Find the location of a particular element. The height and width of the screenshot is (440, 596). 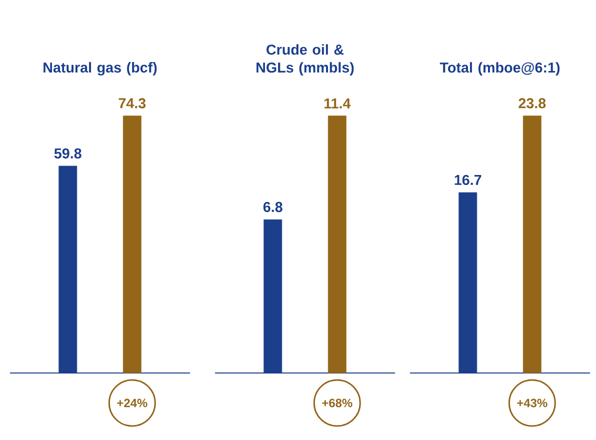

data-label: 16.7 is located at coordinates (468, 180).